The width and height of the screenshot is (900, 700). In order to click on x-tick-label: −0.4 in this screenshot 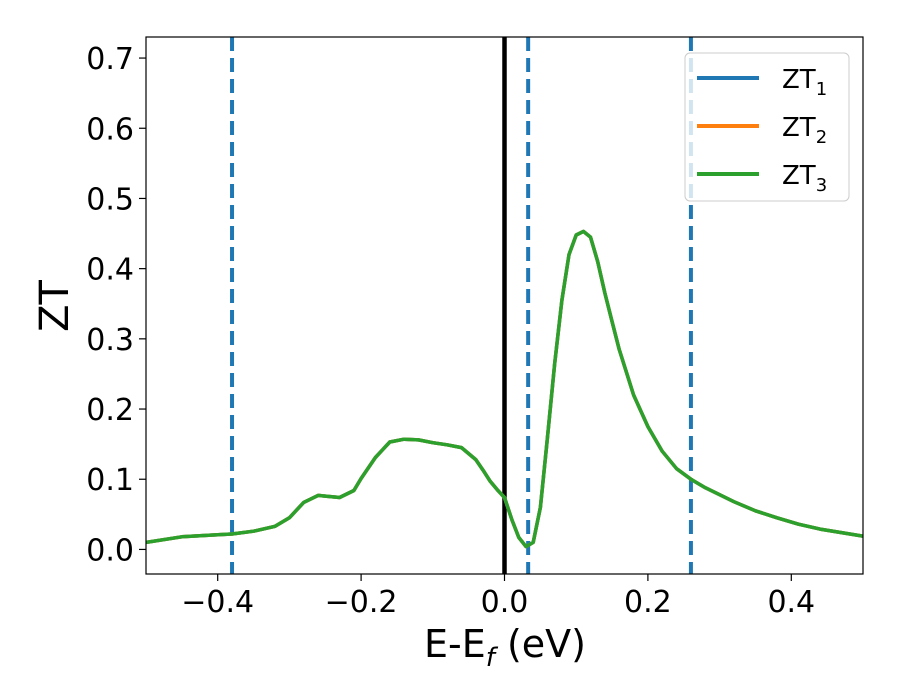, I will do `click(217, 602)`.